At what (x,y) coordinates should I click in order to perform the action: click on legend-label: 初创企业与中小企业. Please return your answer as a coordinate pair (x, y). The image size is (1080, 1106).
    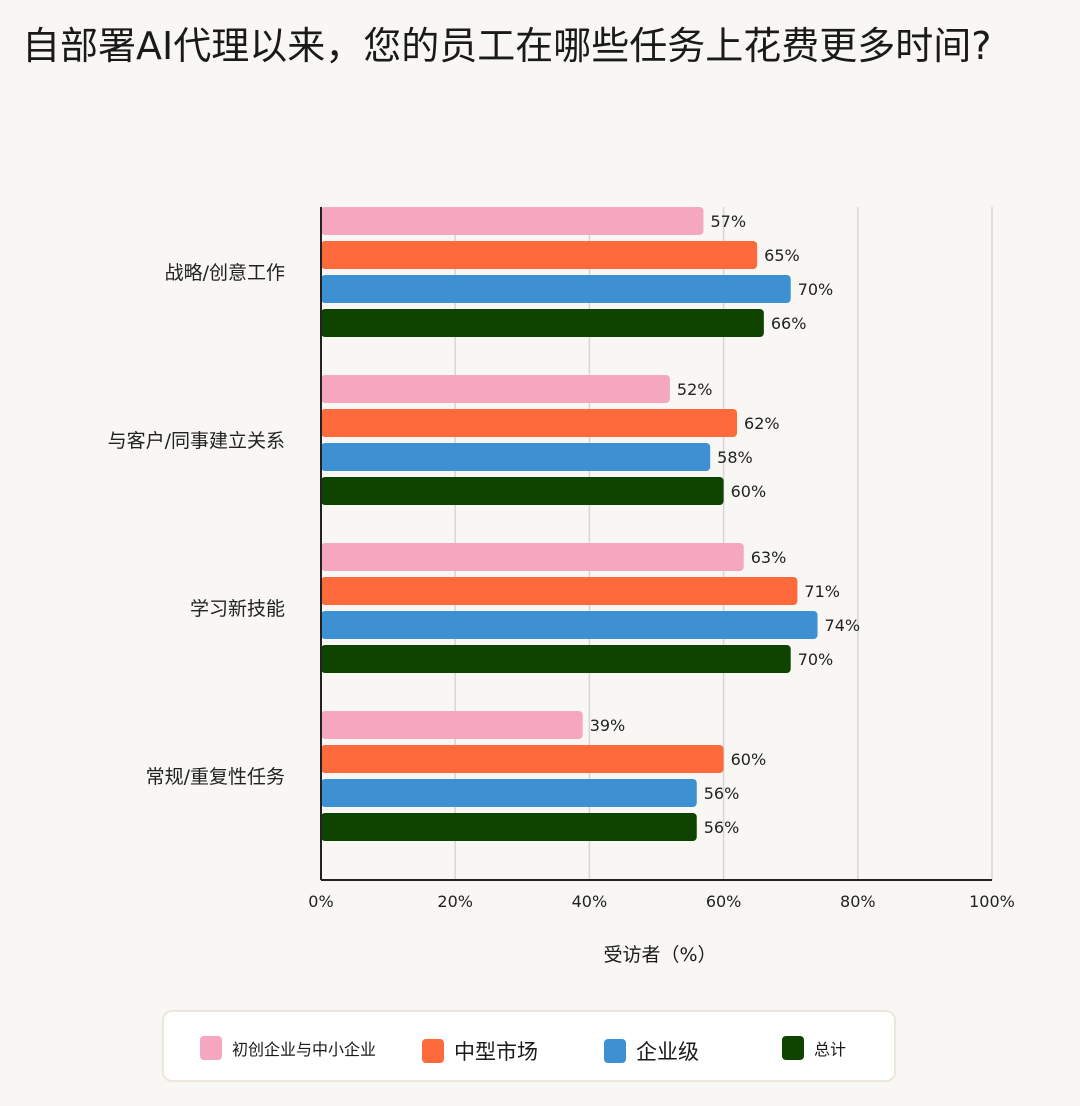
    Looking at the image, I should click on (304, 1049).